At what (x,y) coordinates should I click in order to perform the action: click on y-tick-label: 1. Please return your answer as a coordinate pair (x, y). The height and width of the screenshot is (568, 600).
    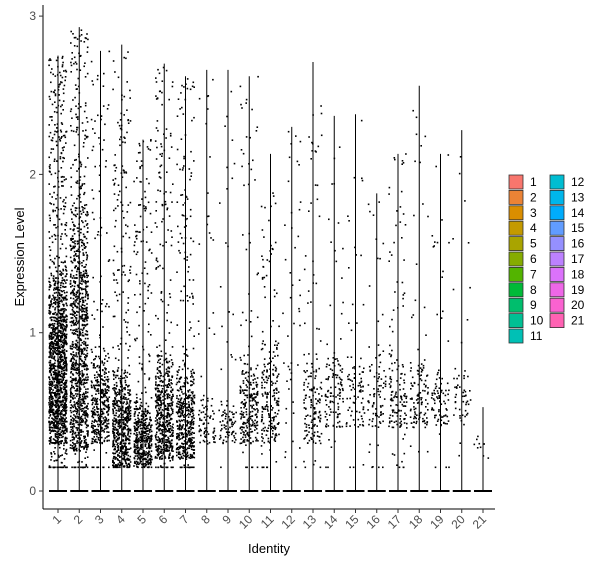
    Looking at the image, I should click on (32, 333).